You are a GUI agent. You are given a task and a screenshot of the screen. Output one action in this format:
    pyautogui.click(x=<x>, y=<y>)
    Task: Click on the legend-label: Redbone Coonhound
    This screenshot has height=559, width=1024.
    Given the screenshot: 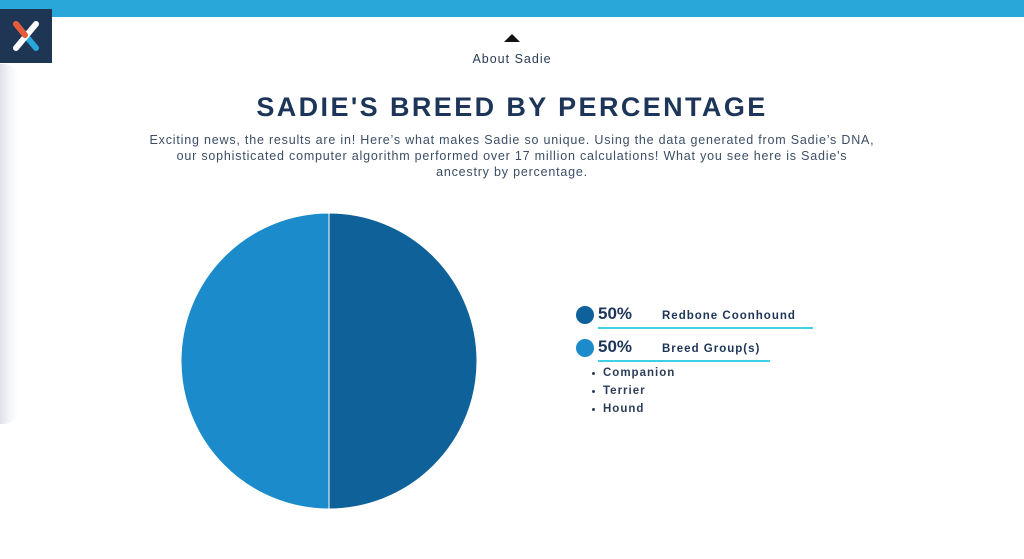 What is the action you would take?
    pyautogui.click(x=729, y=316)
    